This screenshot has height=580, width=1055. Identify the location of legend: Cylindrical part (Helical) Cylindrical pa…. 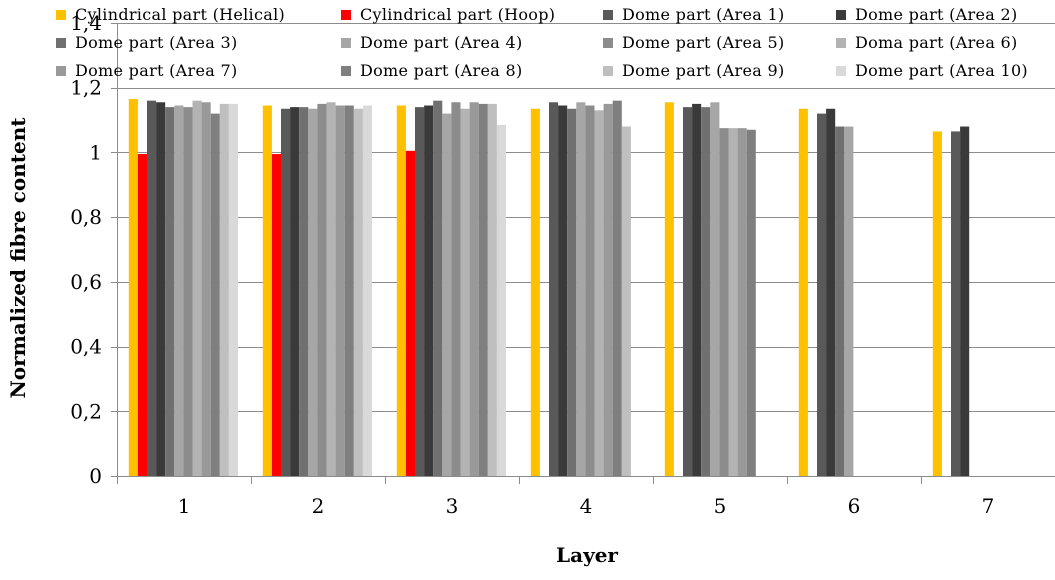
(542, 42).